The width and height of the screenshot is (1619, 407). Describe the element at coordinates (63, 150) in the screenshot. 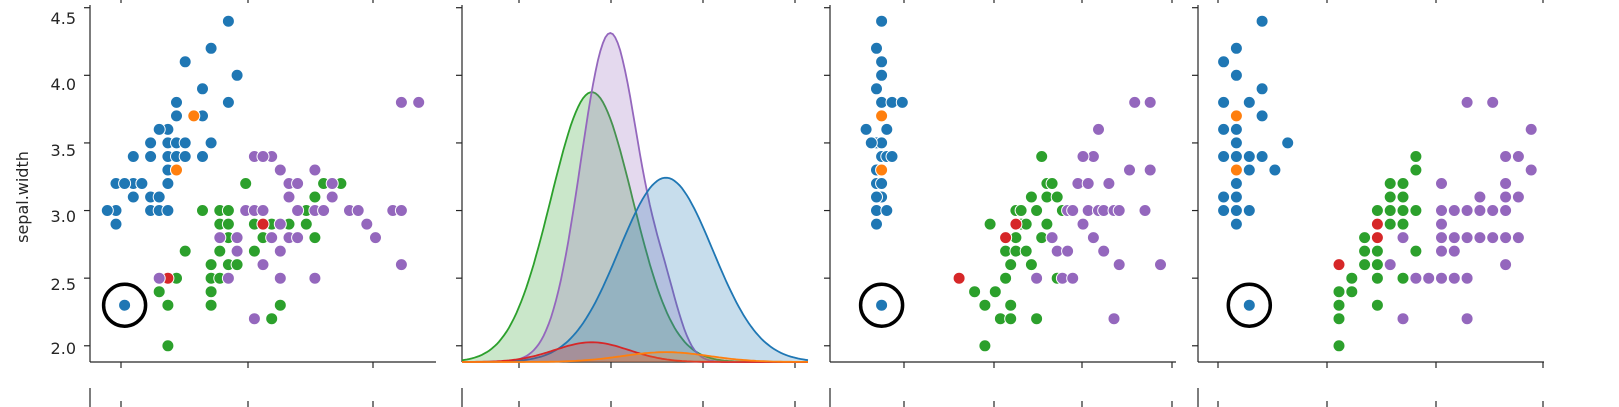

I see `y-tick-label: 3.5` at that location.